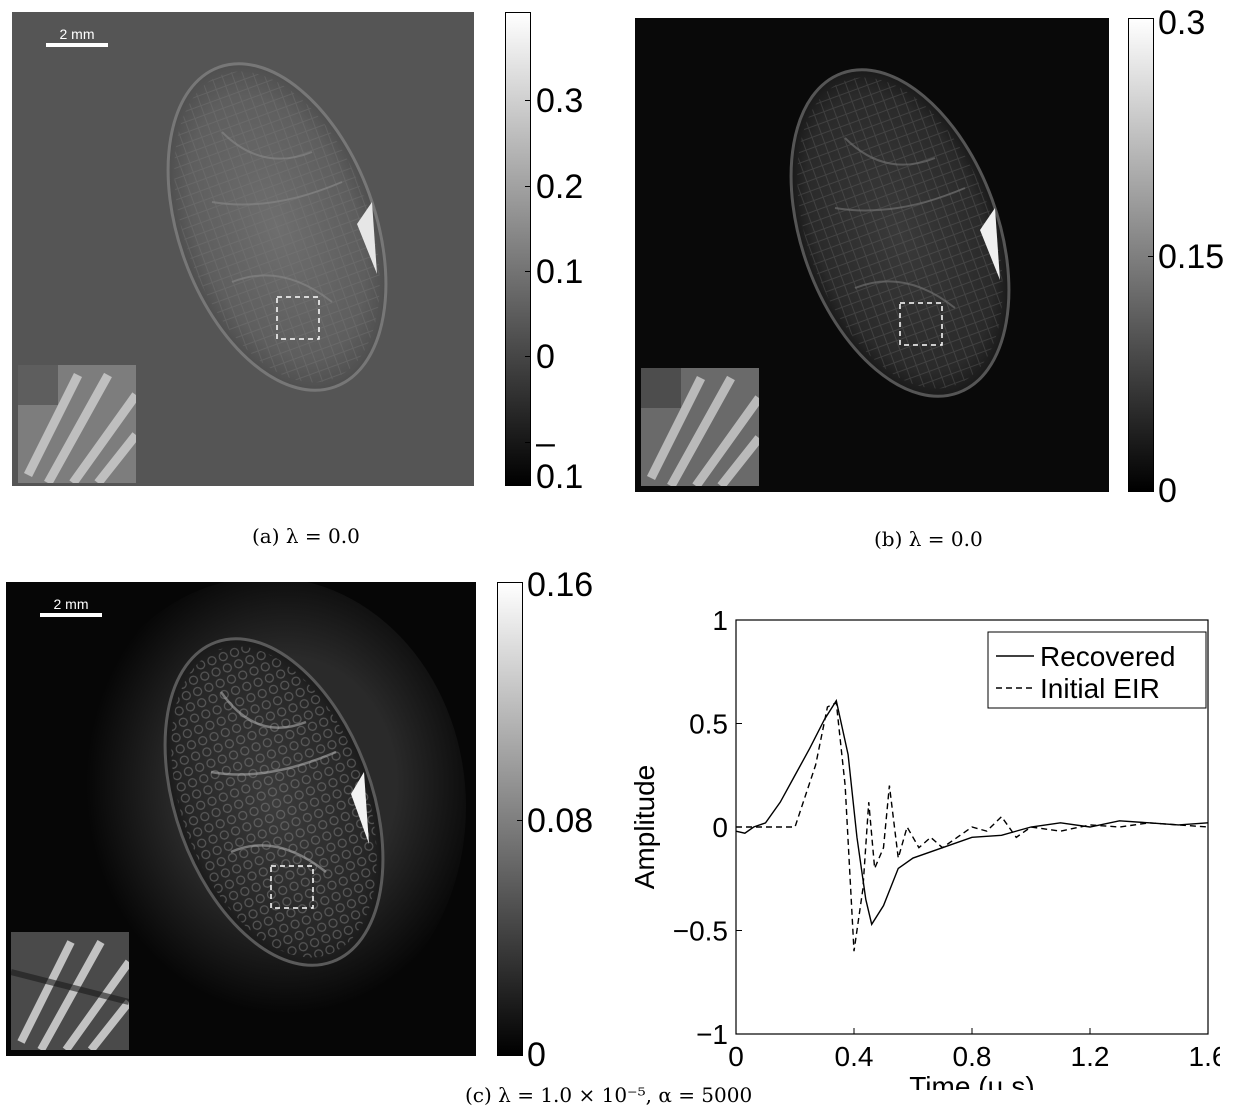 This screenshot has width=1247, height=1116. I want to click on legend-label: Recovered, so click(1107, 656).